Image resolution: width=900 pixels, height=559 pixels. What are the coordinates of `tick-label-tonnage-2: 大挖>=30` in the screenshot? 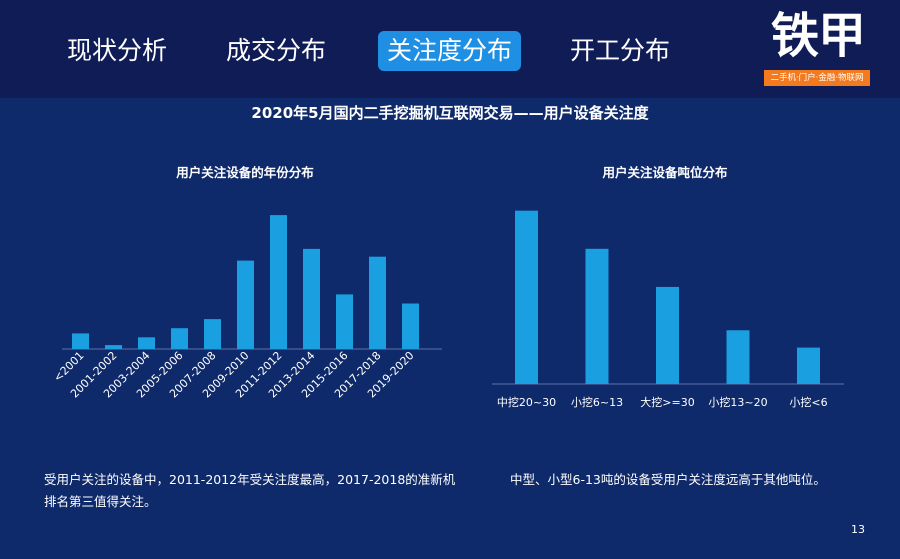 It's located at (667, 402).